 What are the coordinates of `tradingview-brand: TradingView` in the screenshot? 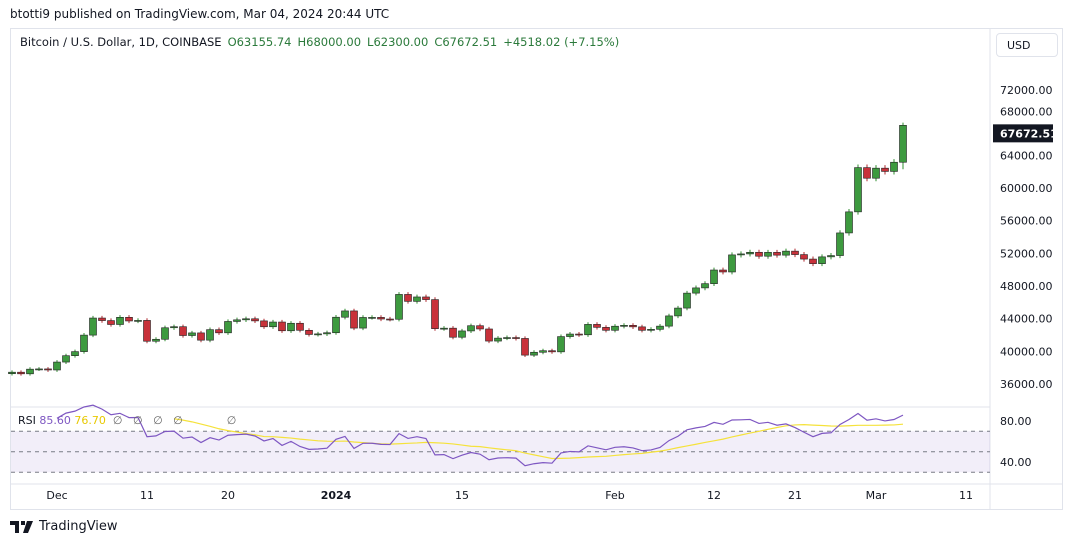 It's located at (64, 526).